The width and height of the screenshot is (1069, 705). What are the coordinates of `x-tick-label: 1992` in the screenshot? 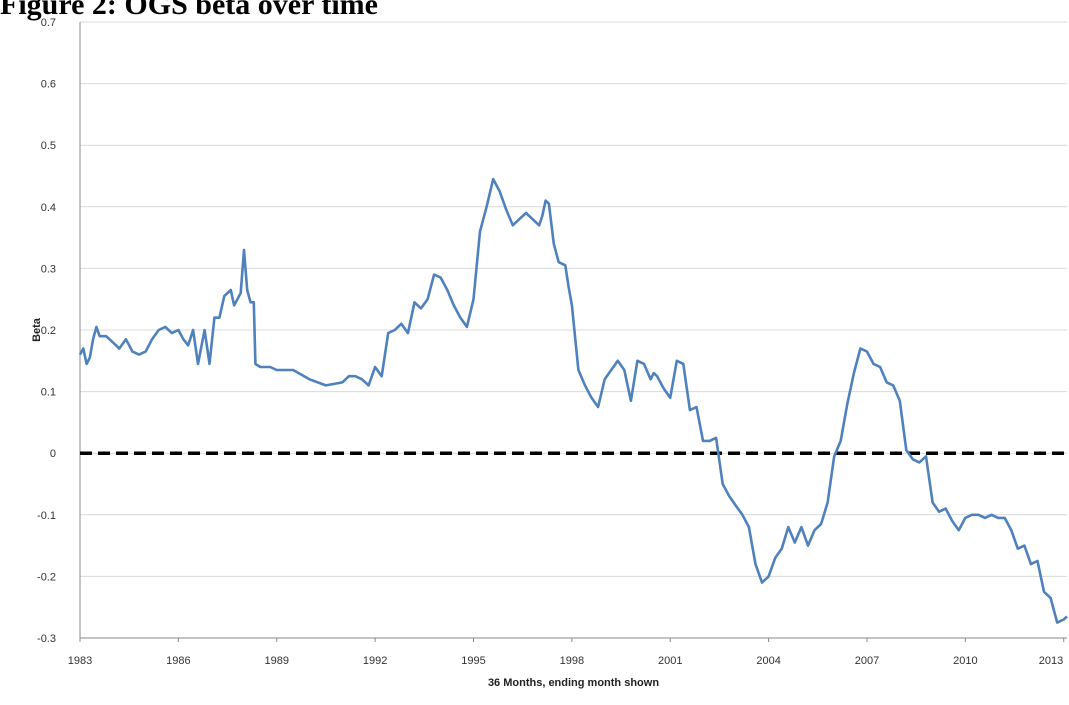 It's located at (375, 661).